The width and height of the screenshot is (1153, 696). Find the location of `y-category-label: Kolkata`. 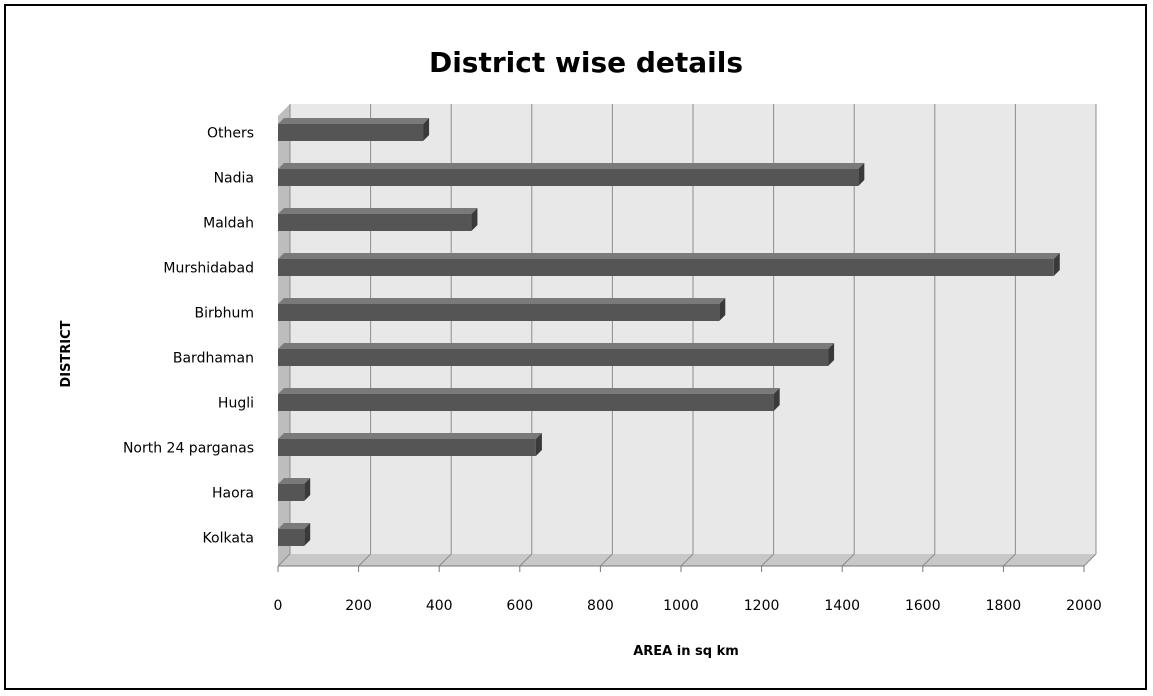

y-category-label: Kolkata is located at coordinates (228, 539).